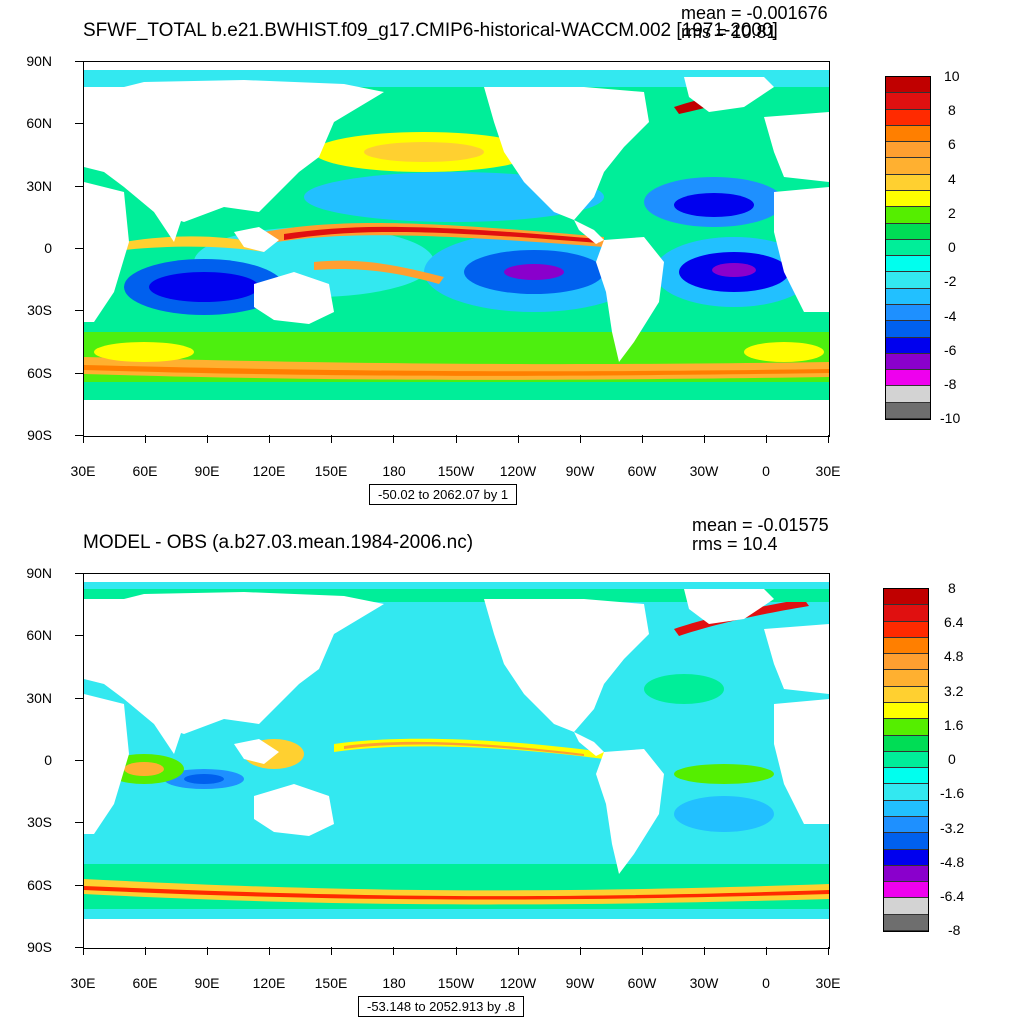 The width and height of the screenshot is (1024, 1024). Describe the element at coordinates (952, 144) in the screenshot. I see `colorbar-label: 6` at that location.